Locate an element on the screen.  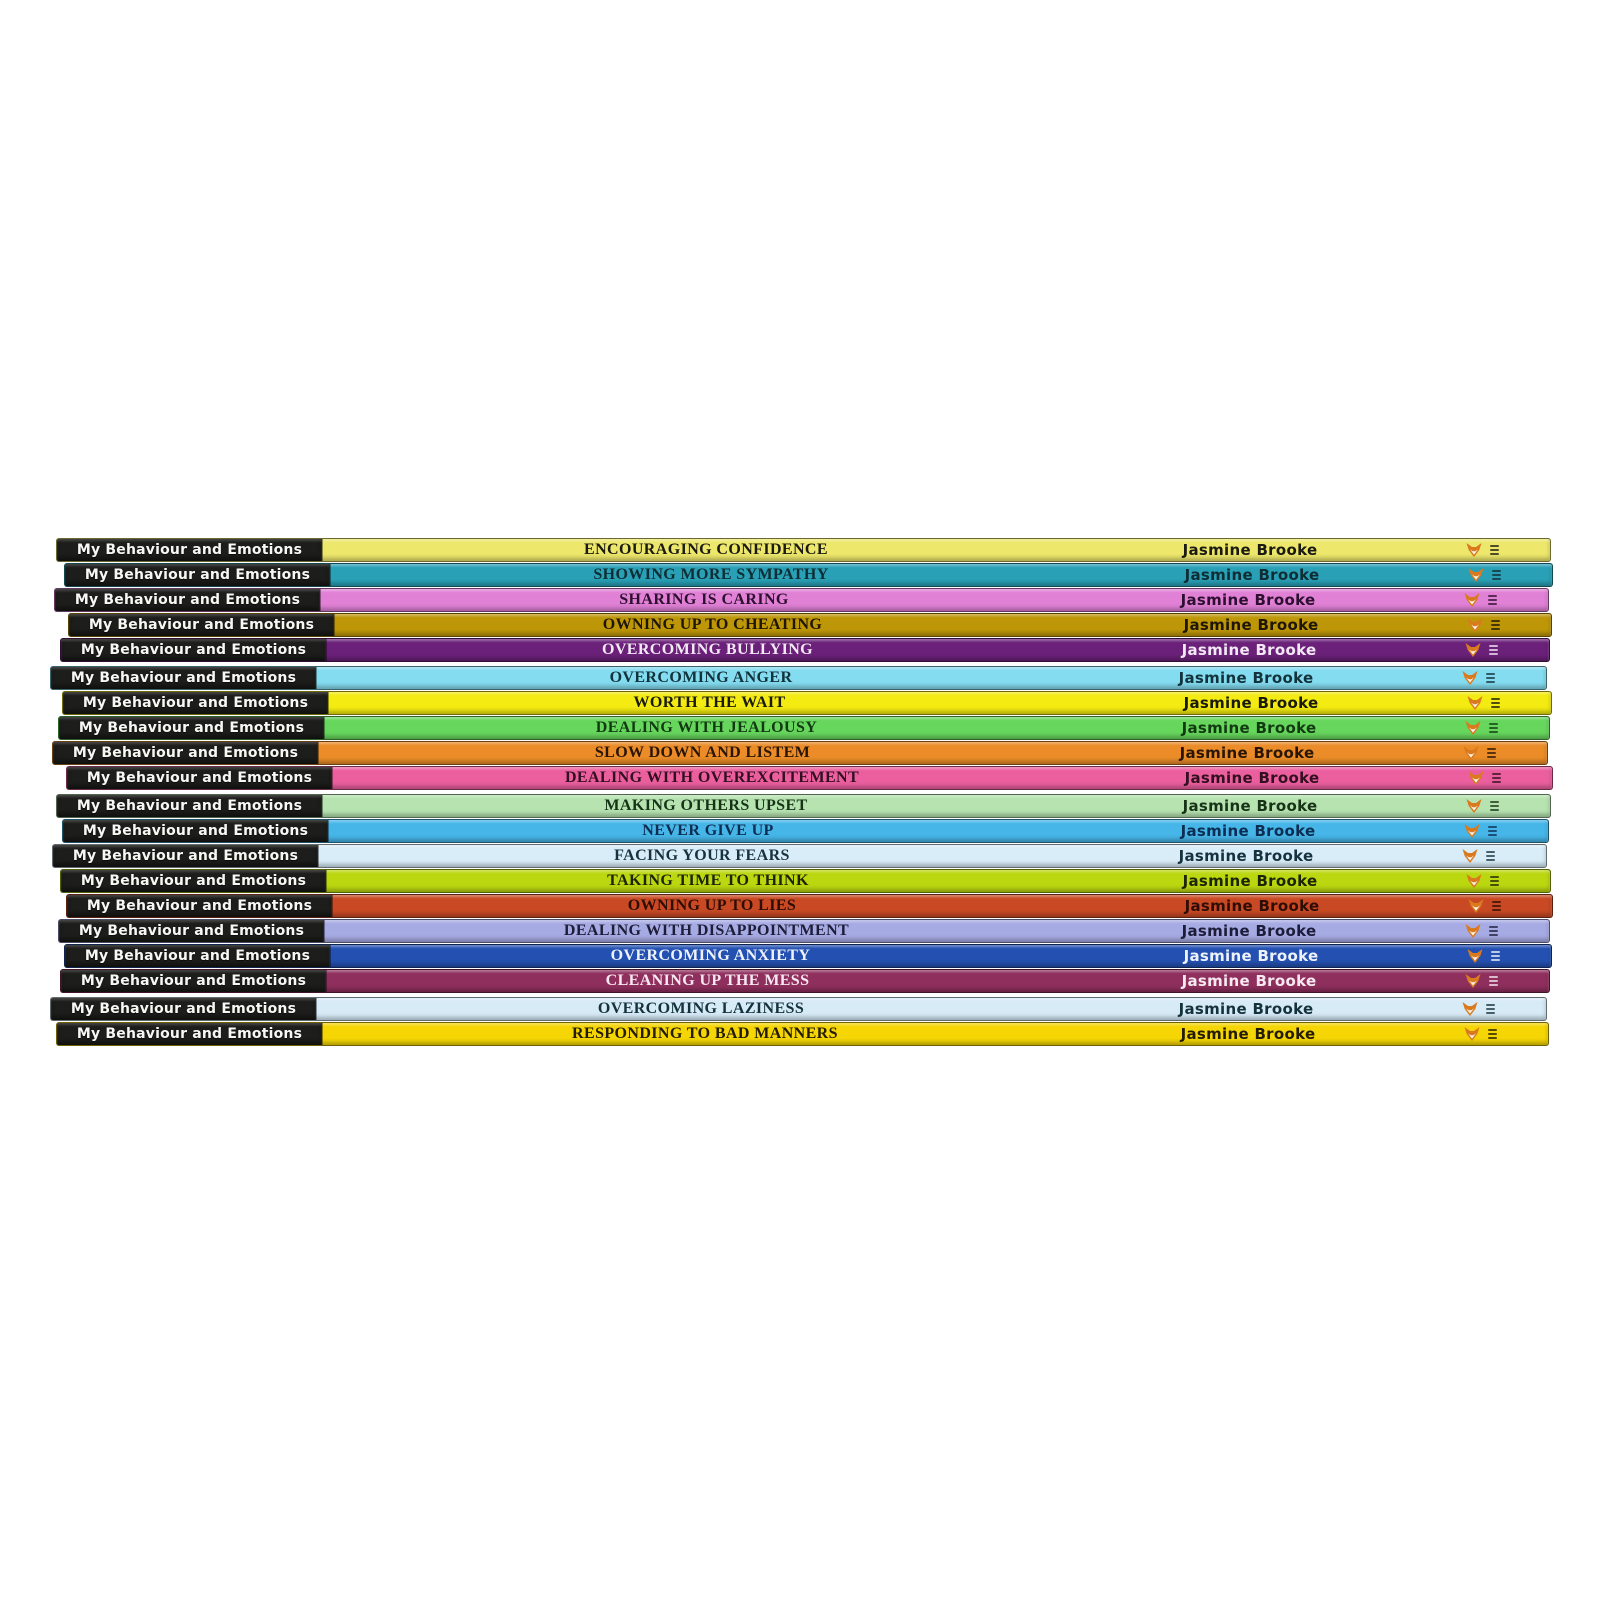
book-title-label: MAKING OTHERS UPSET is located at coordinates (706, 805).